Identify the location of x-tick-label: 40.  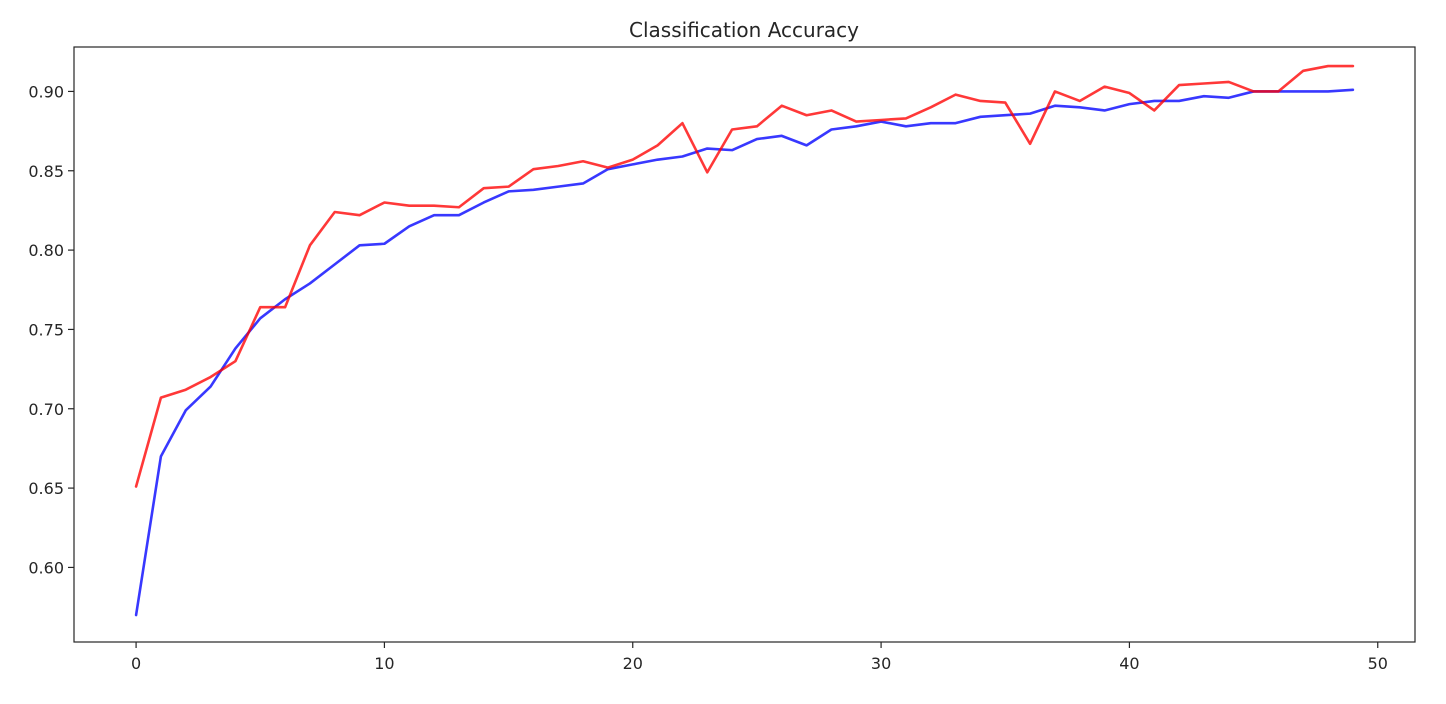
(1129, 663).